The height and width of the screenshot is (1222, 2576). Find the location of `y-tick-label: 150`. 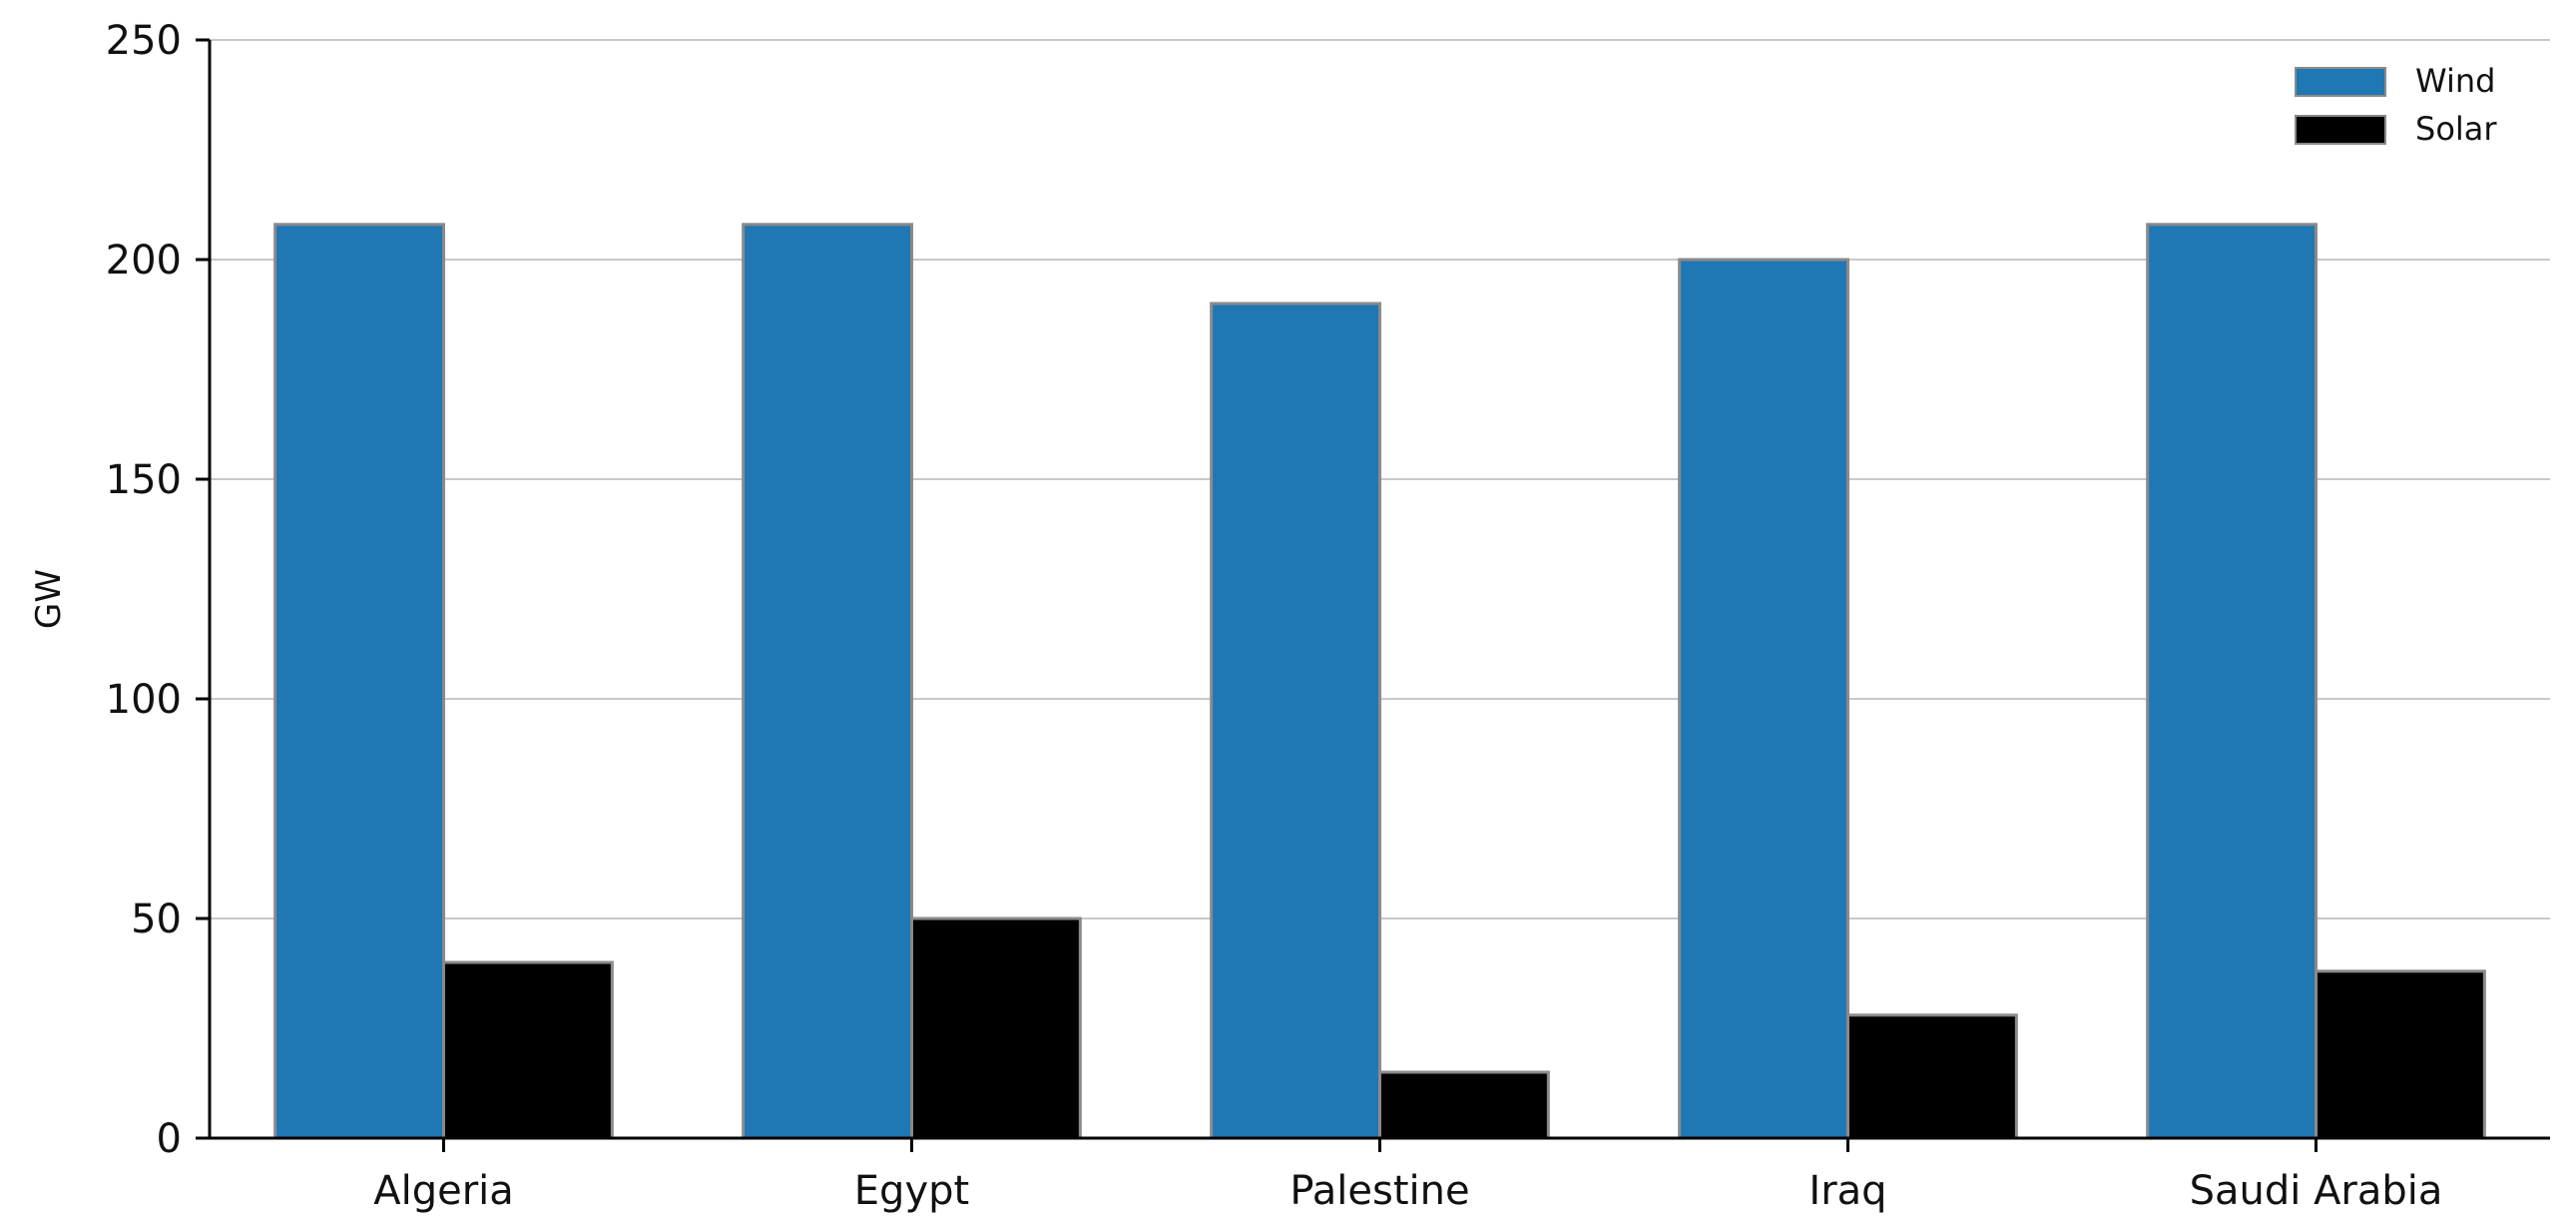

y-tick-label: 150 is located at coordinates (144, 480).